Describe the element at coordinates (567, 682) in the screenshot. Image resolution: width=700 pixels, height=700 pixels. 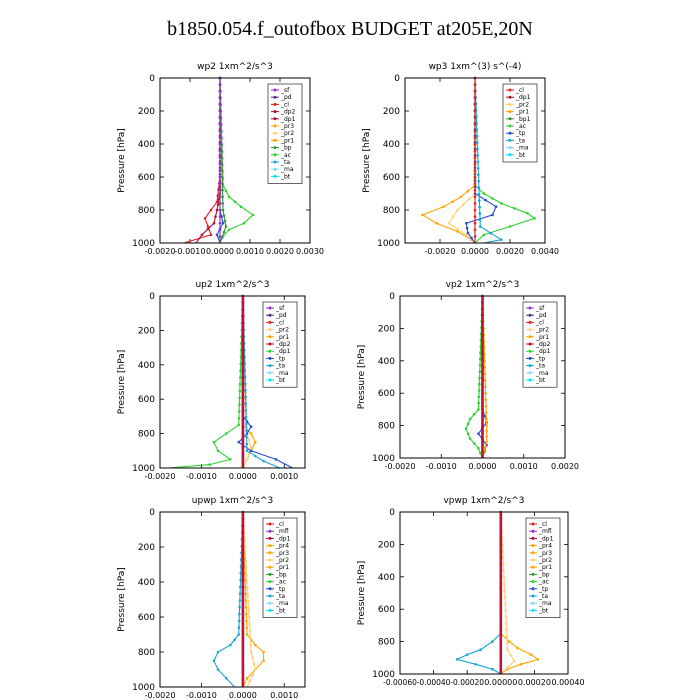
I see `x-tick-label: 0.00040` at that location.